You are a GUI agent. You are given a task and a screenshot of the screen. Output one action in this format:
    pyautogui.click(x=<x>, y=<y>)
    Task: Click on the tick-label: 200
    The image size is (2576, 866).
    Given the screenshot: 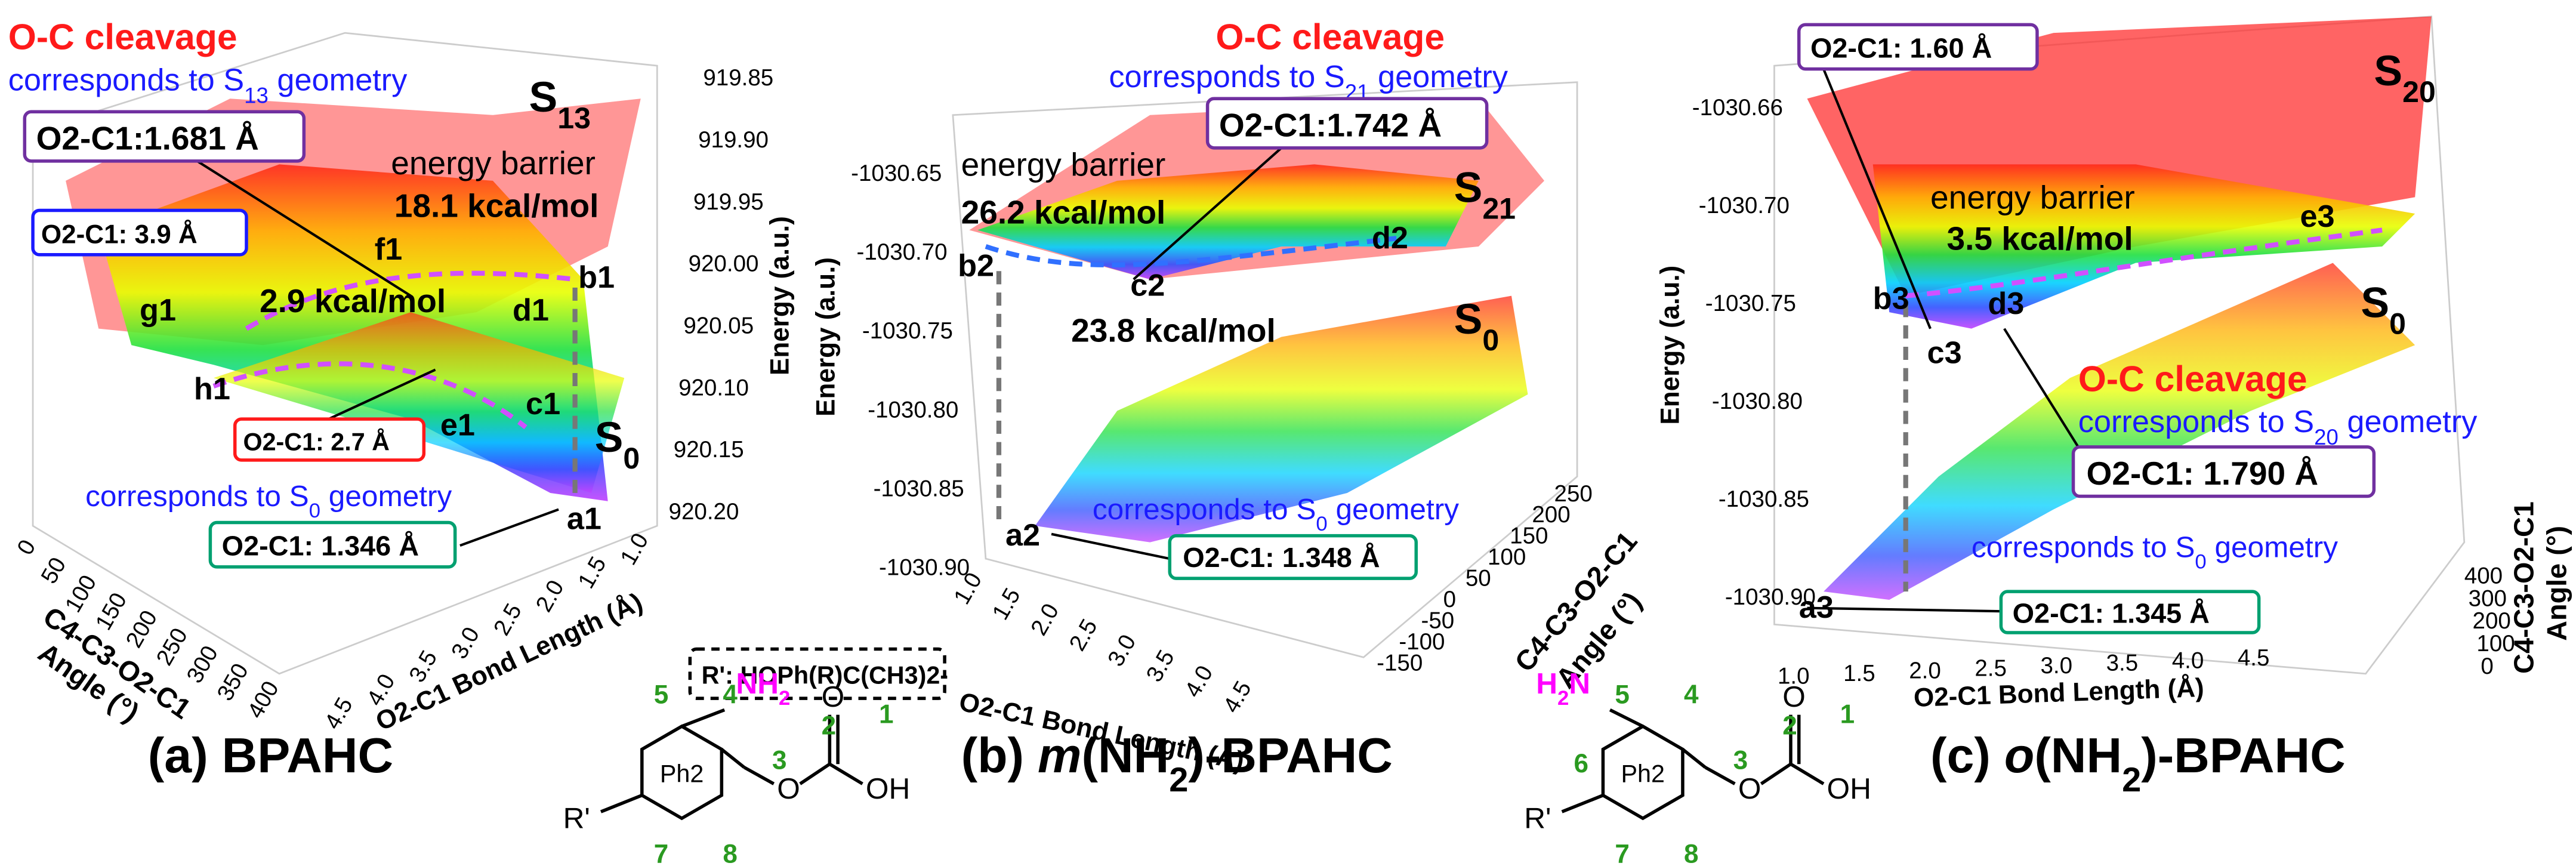 What is the action you would take?
    pyautogui.click(x=2492, y=621)
    